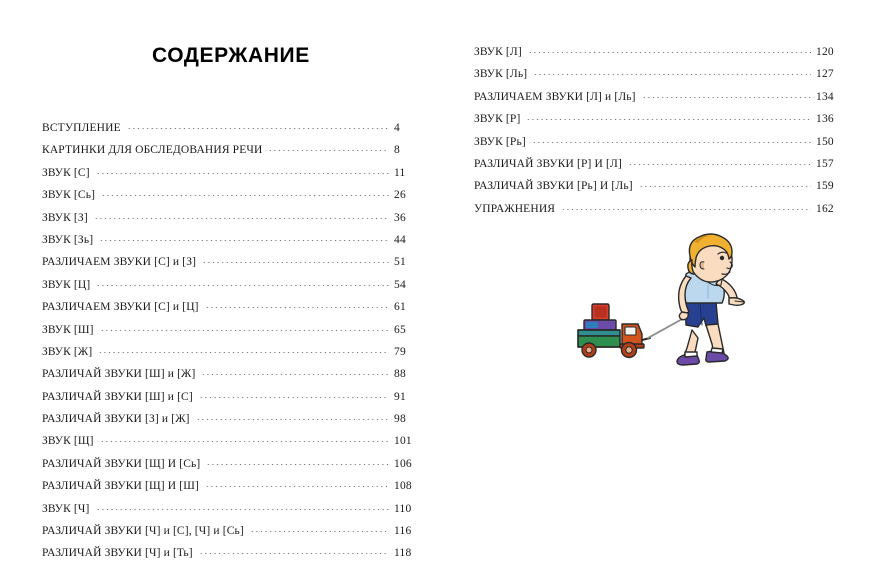 Image resolution: width=880 pixels, height=570 pixels. I want to click on toc-entry-page: 116, so click(403, 531).